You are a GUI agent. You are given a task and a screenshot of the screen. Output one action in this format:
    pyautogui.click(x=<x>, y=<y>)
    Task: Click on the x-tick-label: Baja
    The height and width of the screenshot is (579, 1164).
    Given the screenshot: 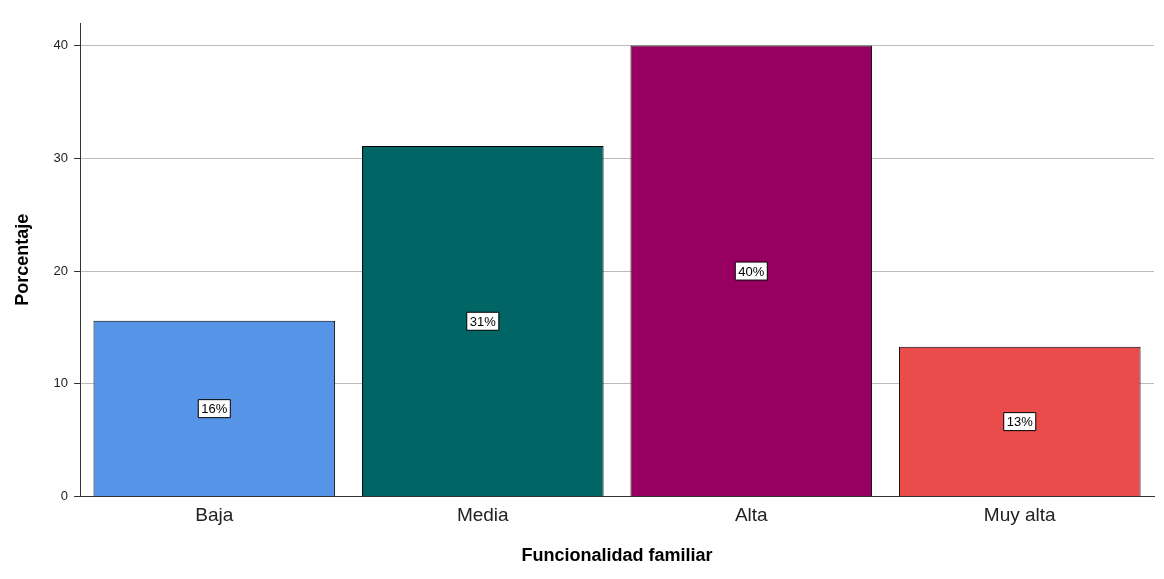 What is the action you would take?
    pyautogui.click(x=214, y=515)
    